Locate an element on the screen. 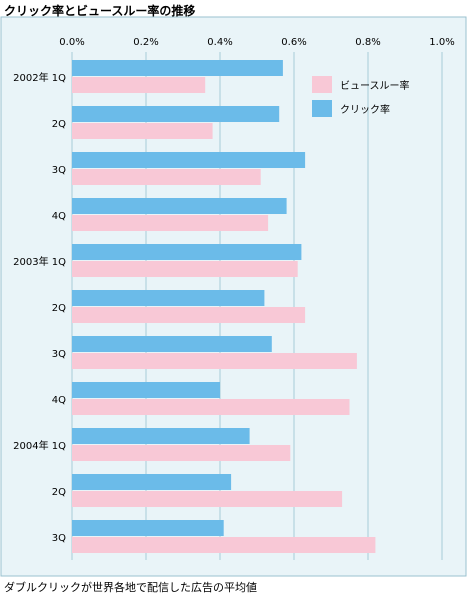  category-label: 2002年 1Q is located at coordinates (39, 77).